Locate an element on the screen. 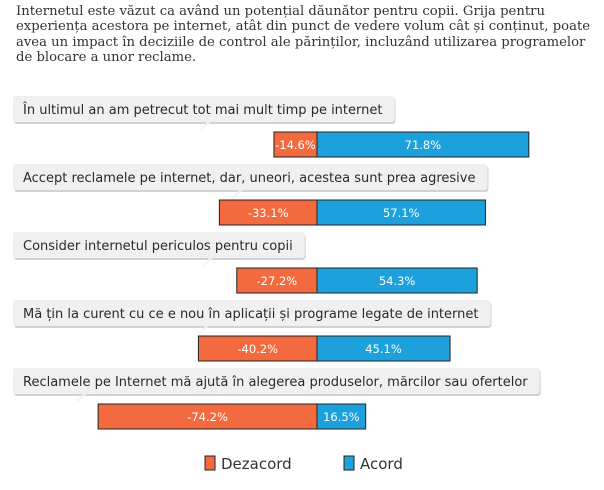 Image resolution: width=604 pixels, height=490 pixels. legend-label-acord: Acord is located at coordinates (381, 464).